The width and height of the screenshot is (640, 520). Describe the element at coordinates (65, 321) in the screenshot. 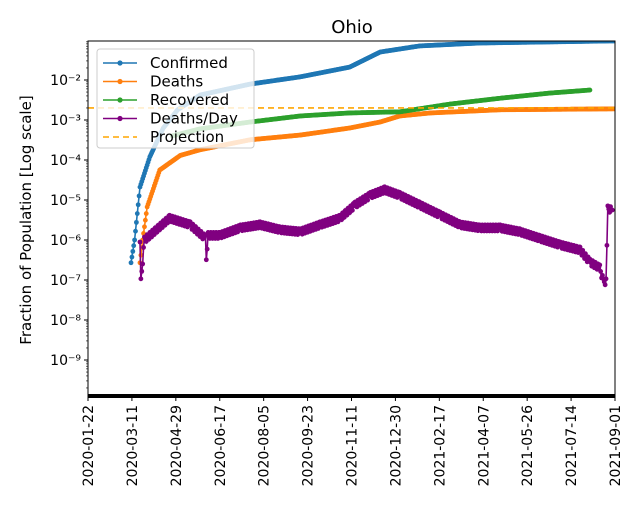

I see `y-tick-label: 10⁻⁸` at that location.